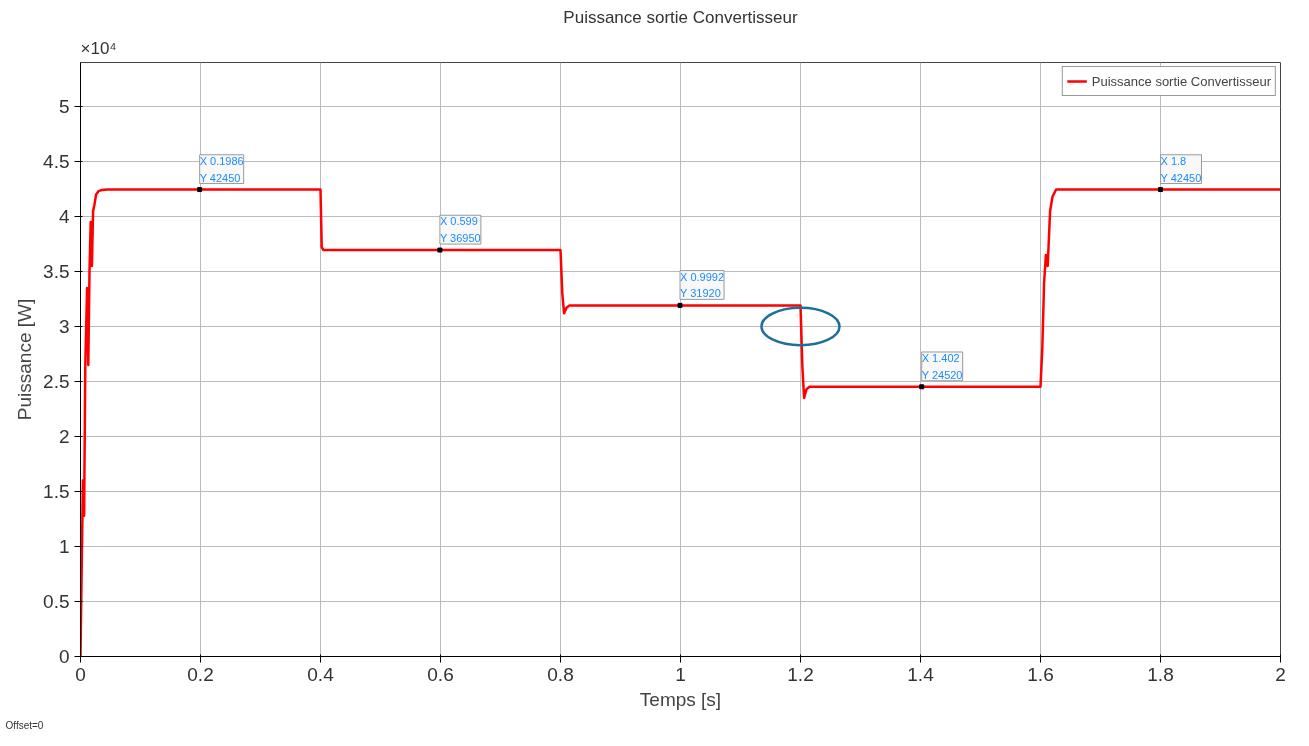  I want to click on x-tick-label: 0, so click(80, 674).